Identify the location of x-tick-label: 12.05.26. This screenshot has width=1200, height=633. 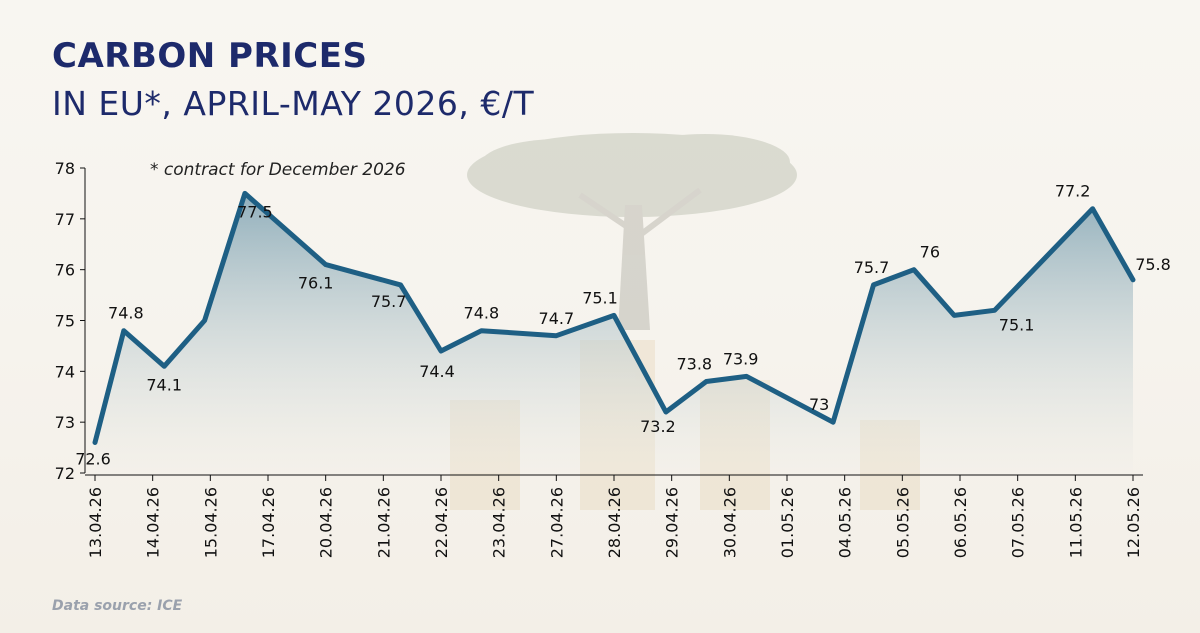
(1133, 522).